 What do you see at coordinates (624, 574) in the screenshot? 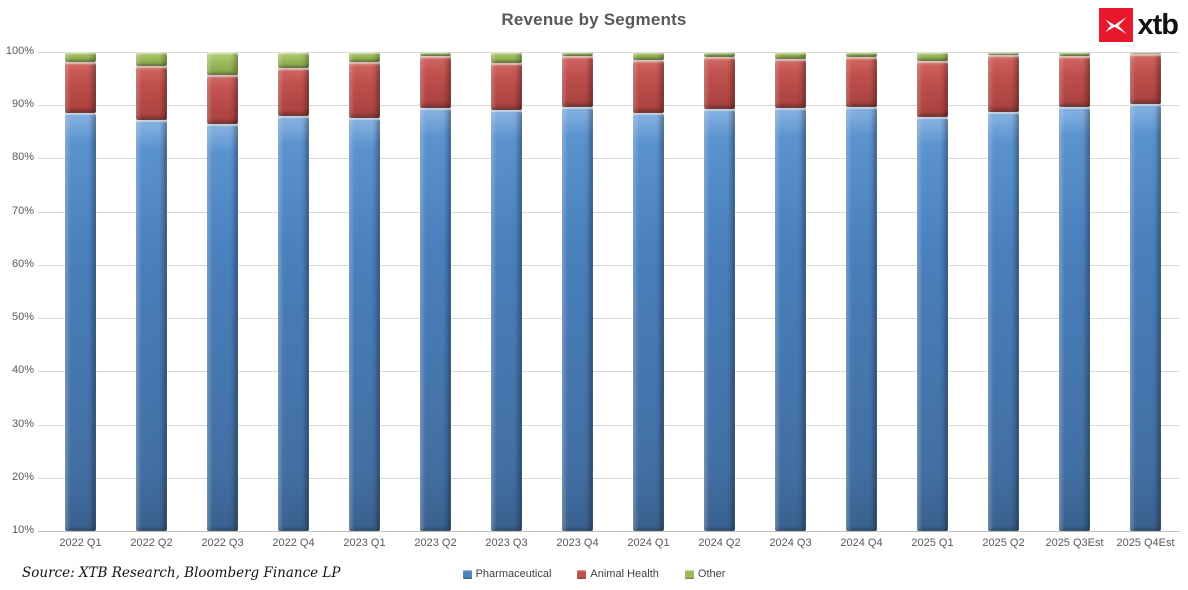
I see `legend-label: Animal Health` at bounding box center [624, 574].